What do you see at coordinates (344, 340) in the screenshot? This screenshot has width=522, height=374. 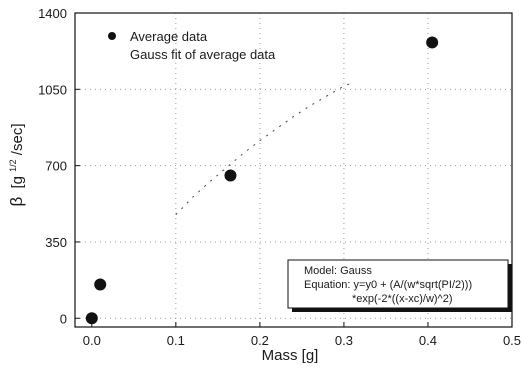 I see `x-tick-label: 0.3` at bounding box center [344, 340].